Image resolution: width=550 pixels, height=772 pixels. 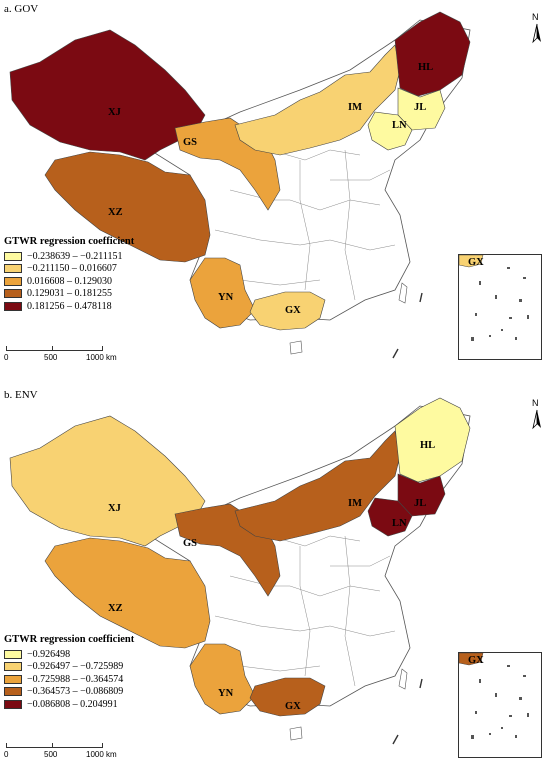 I want to click on legend-label: 0.129031 – 0.181255, so click(x=69, y=294).